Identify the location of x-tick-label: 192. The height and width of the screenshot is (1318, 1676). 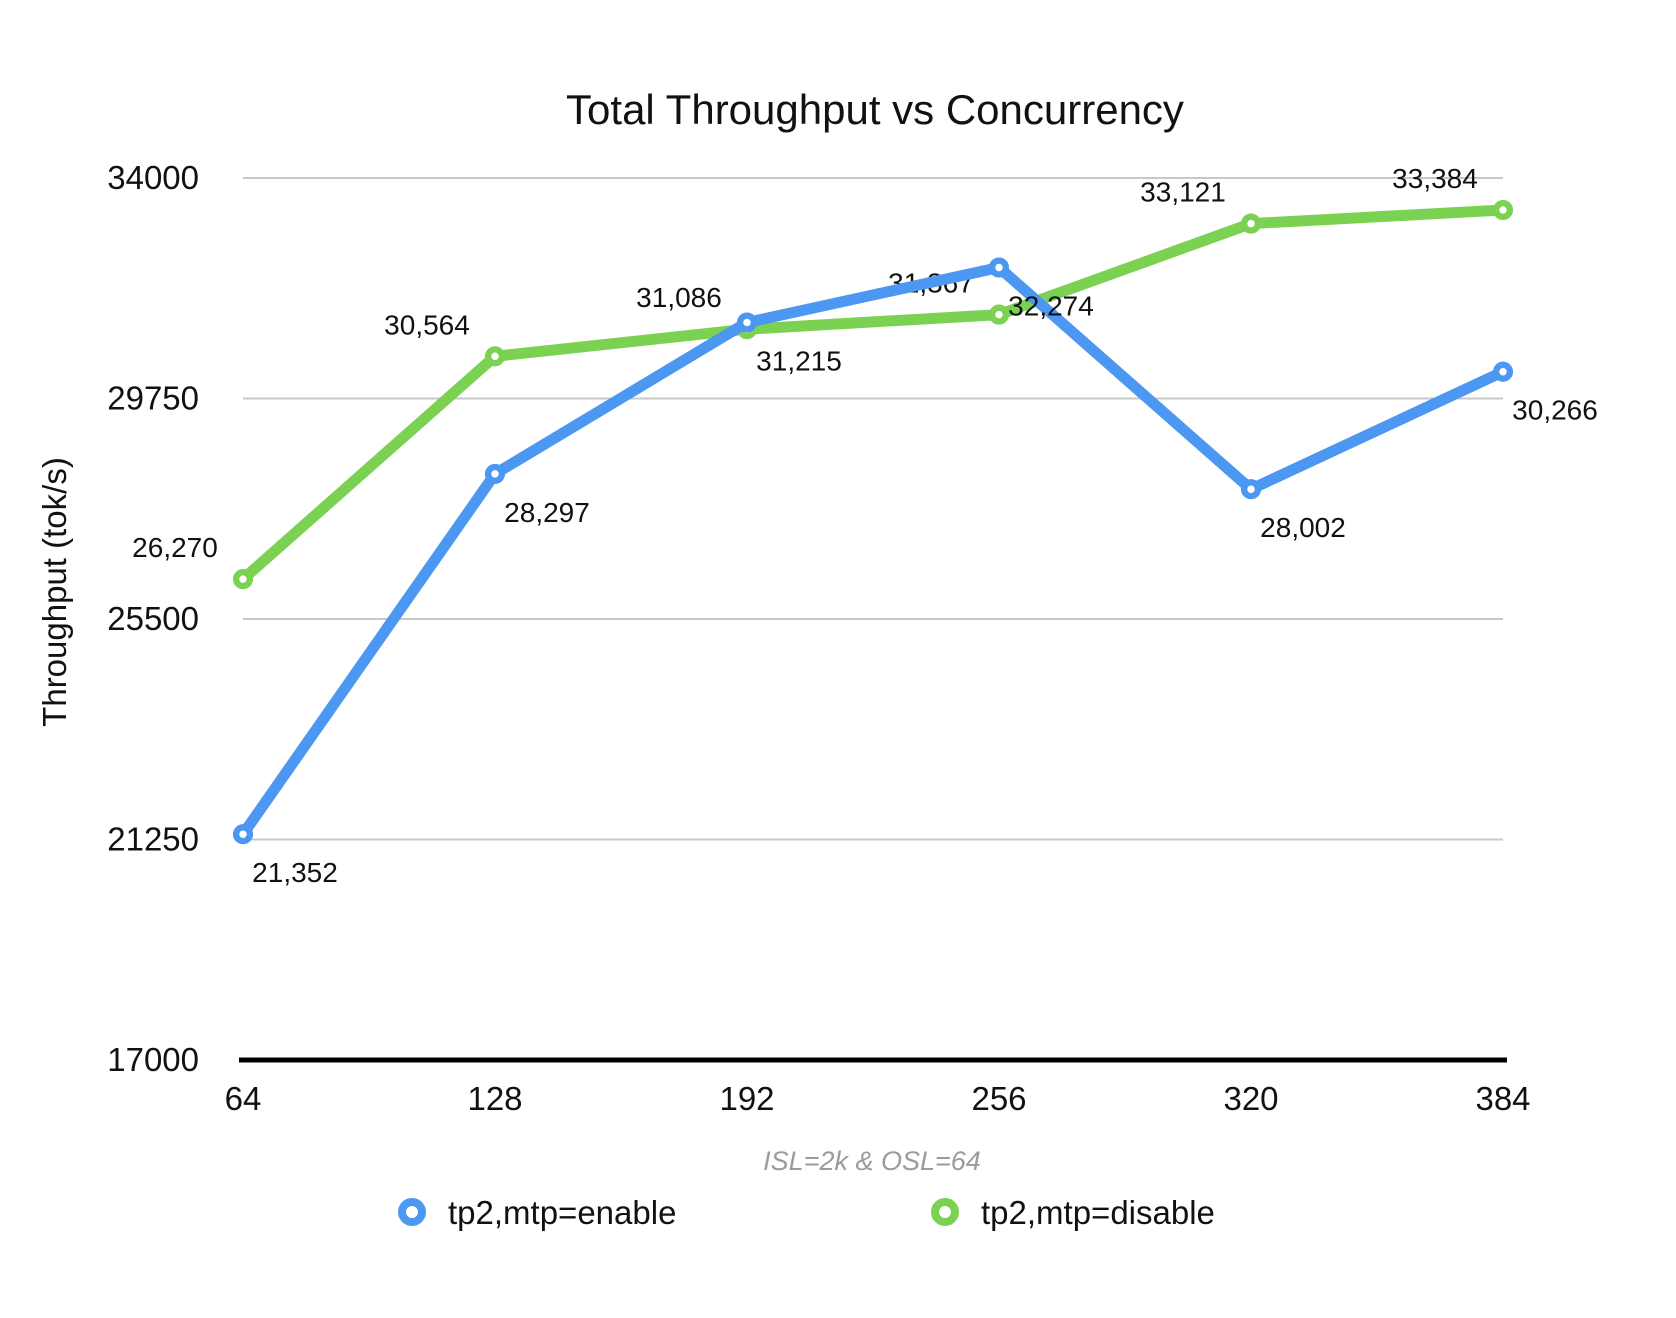
(746, 1098).